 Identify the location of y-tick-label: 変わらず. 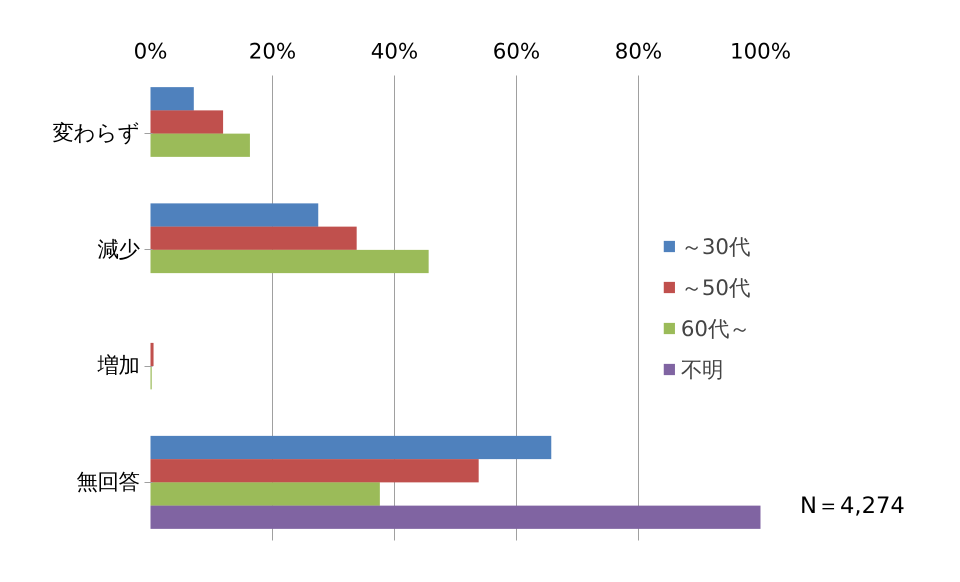
(96, 133).